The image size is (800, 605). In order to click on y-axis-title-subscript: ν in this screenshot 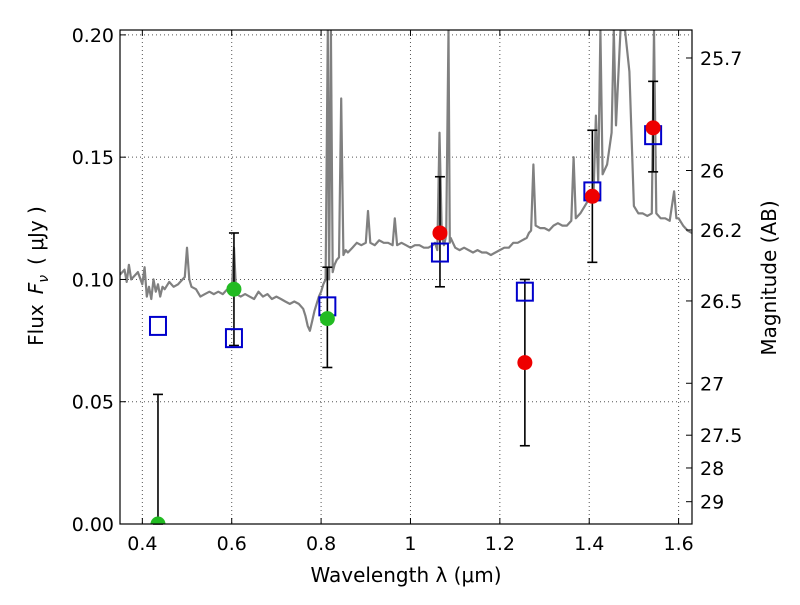, I will do `click(44, 279)`.